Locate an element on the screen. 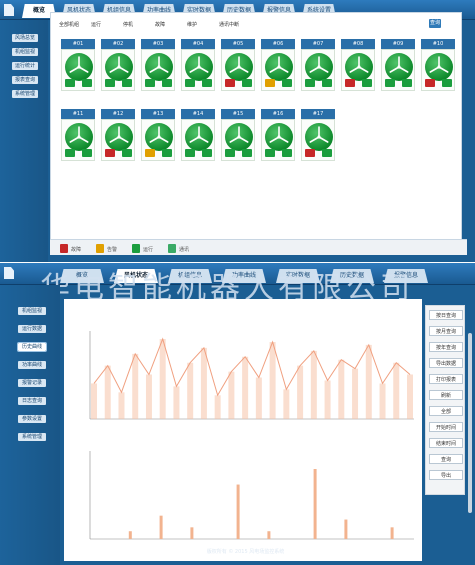 The image size is (475, 565). sidebar-item-3: 运行统计 is located at coordinates (25, 66).